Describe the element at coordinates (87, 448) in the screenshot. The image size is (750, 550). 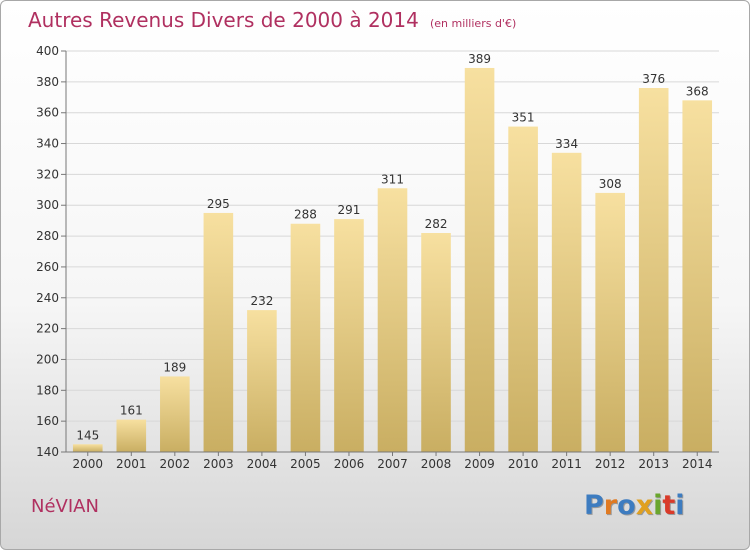
I see `bar-2000` at that location.